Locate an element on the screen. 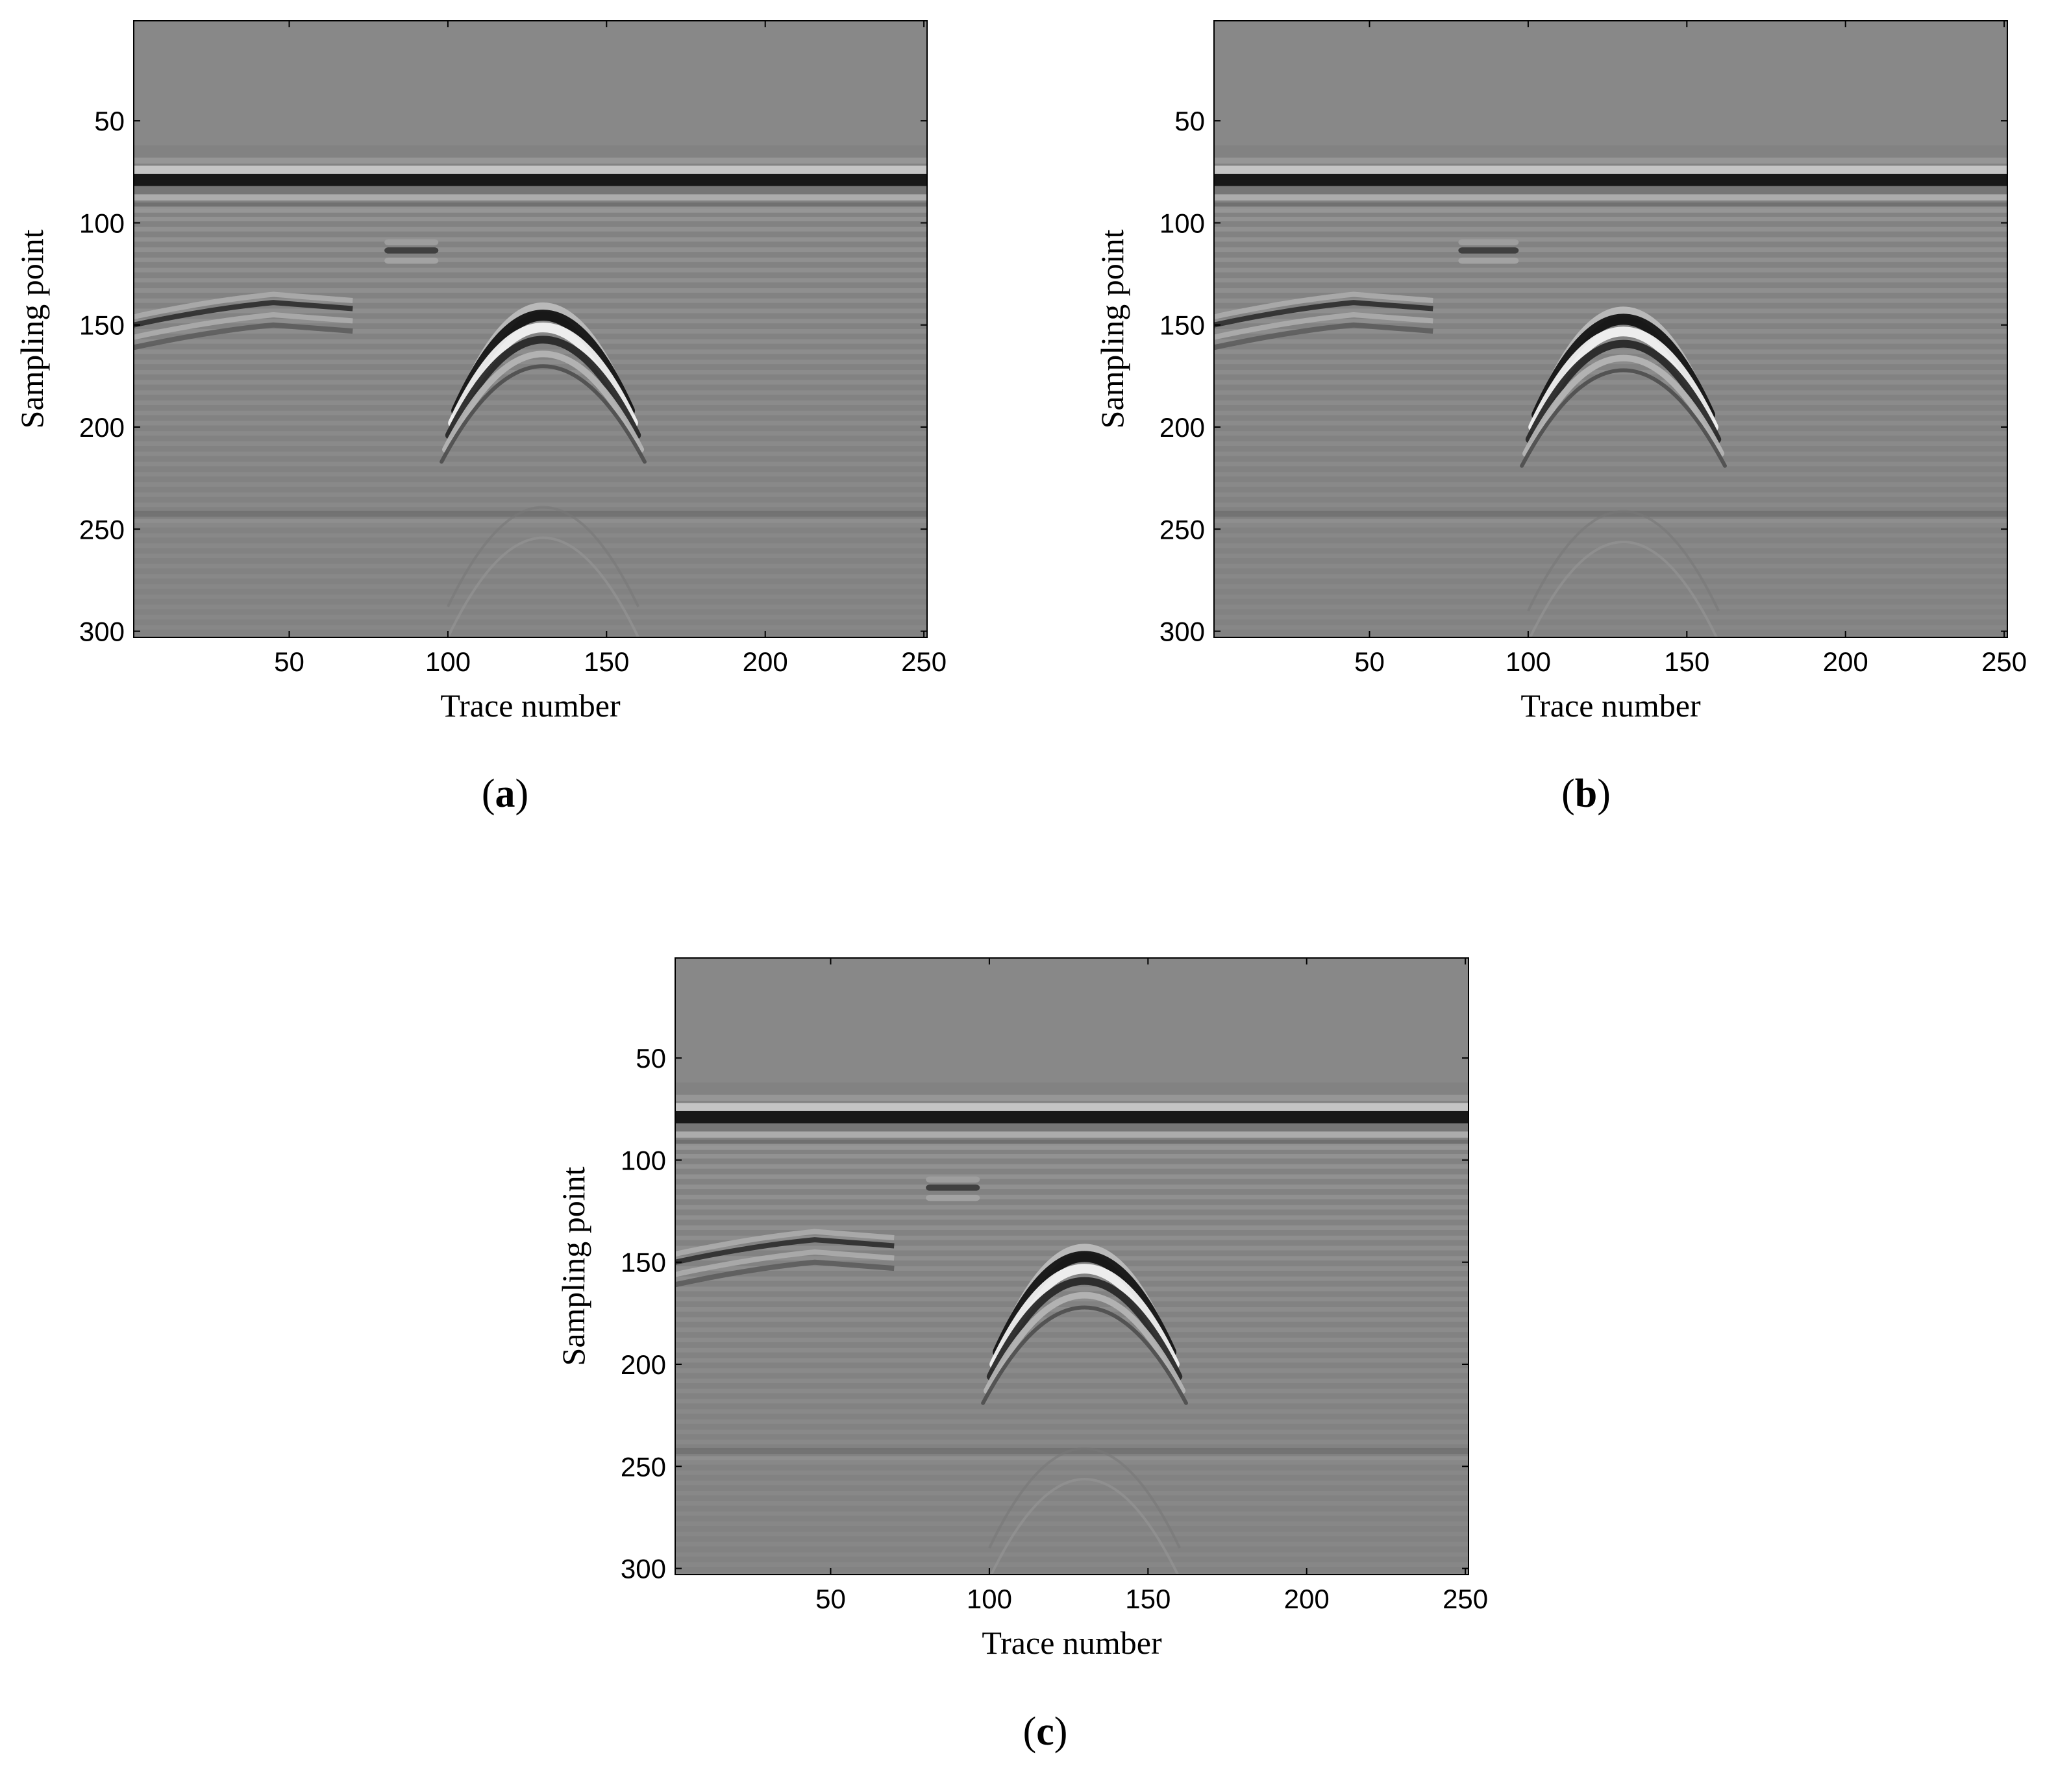  radargram-c is located at coordinates (1072, 1266).